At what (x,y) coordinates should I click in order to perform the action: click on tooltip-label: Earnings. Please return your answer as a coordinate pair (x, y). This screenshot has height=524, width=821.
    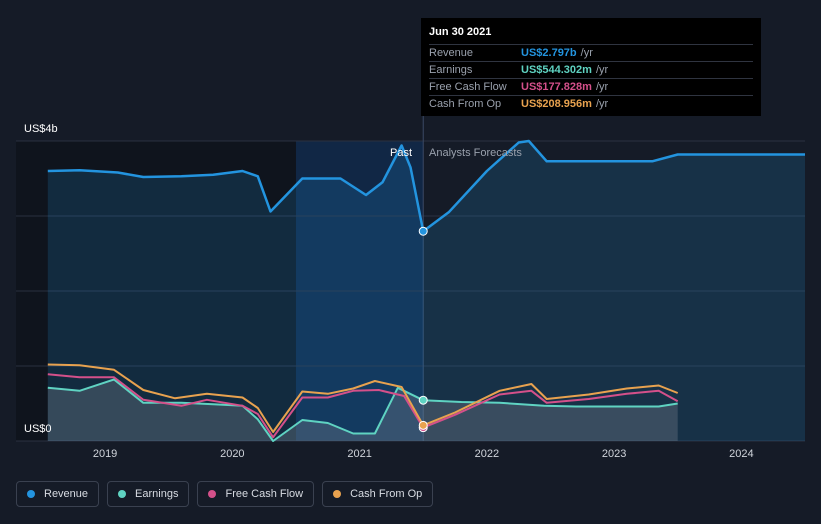
    Looking at the image, I should click on (451, 70).